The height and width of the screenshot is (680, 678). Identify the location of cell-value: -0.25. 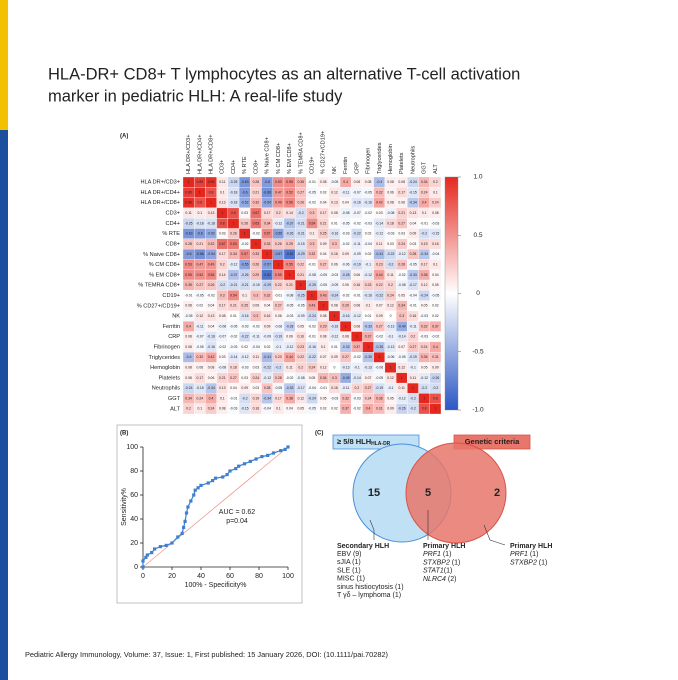
(312, 285).